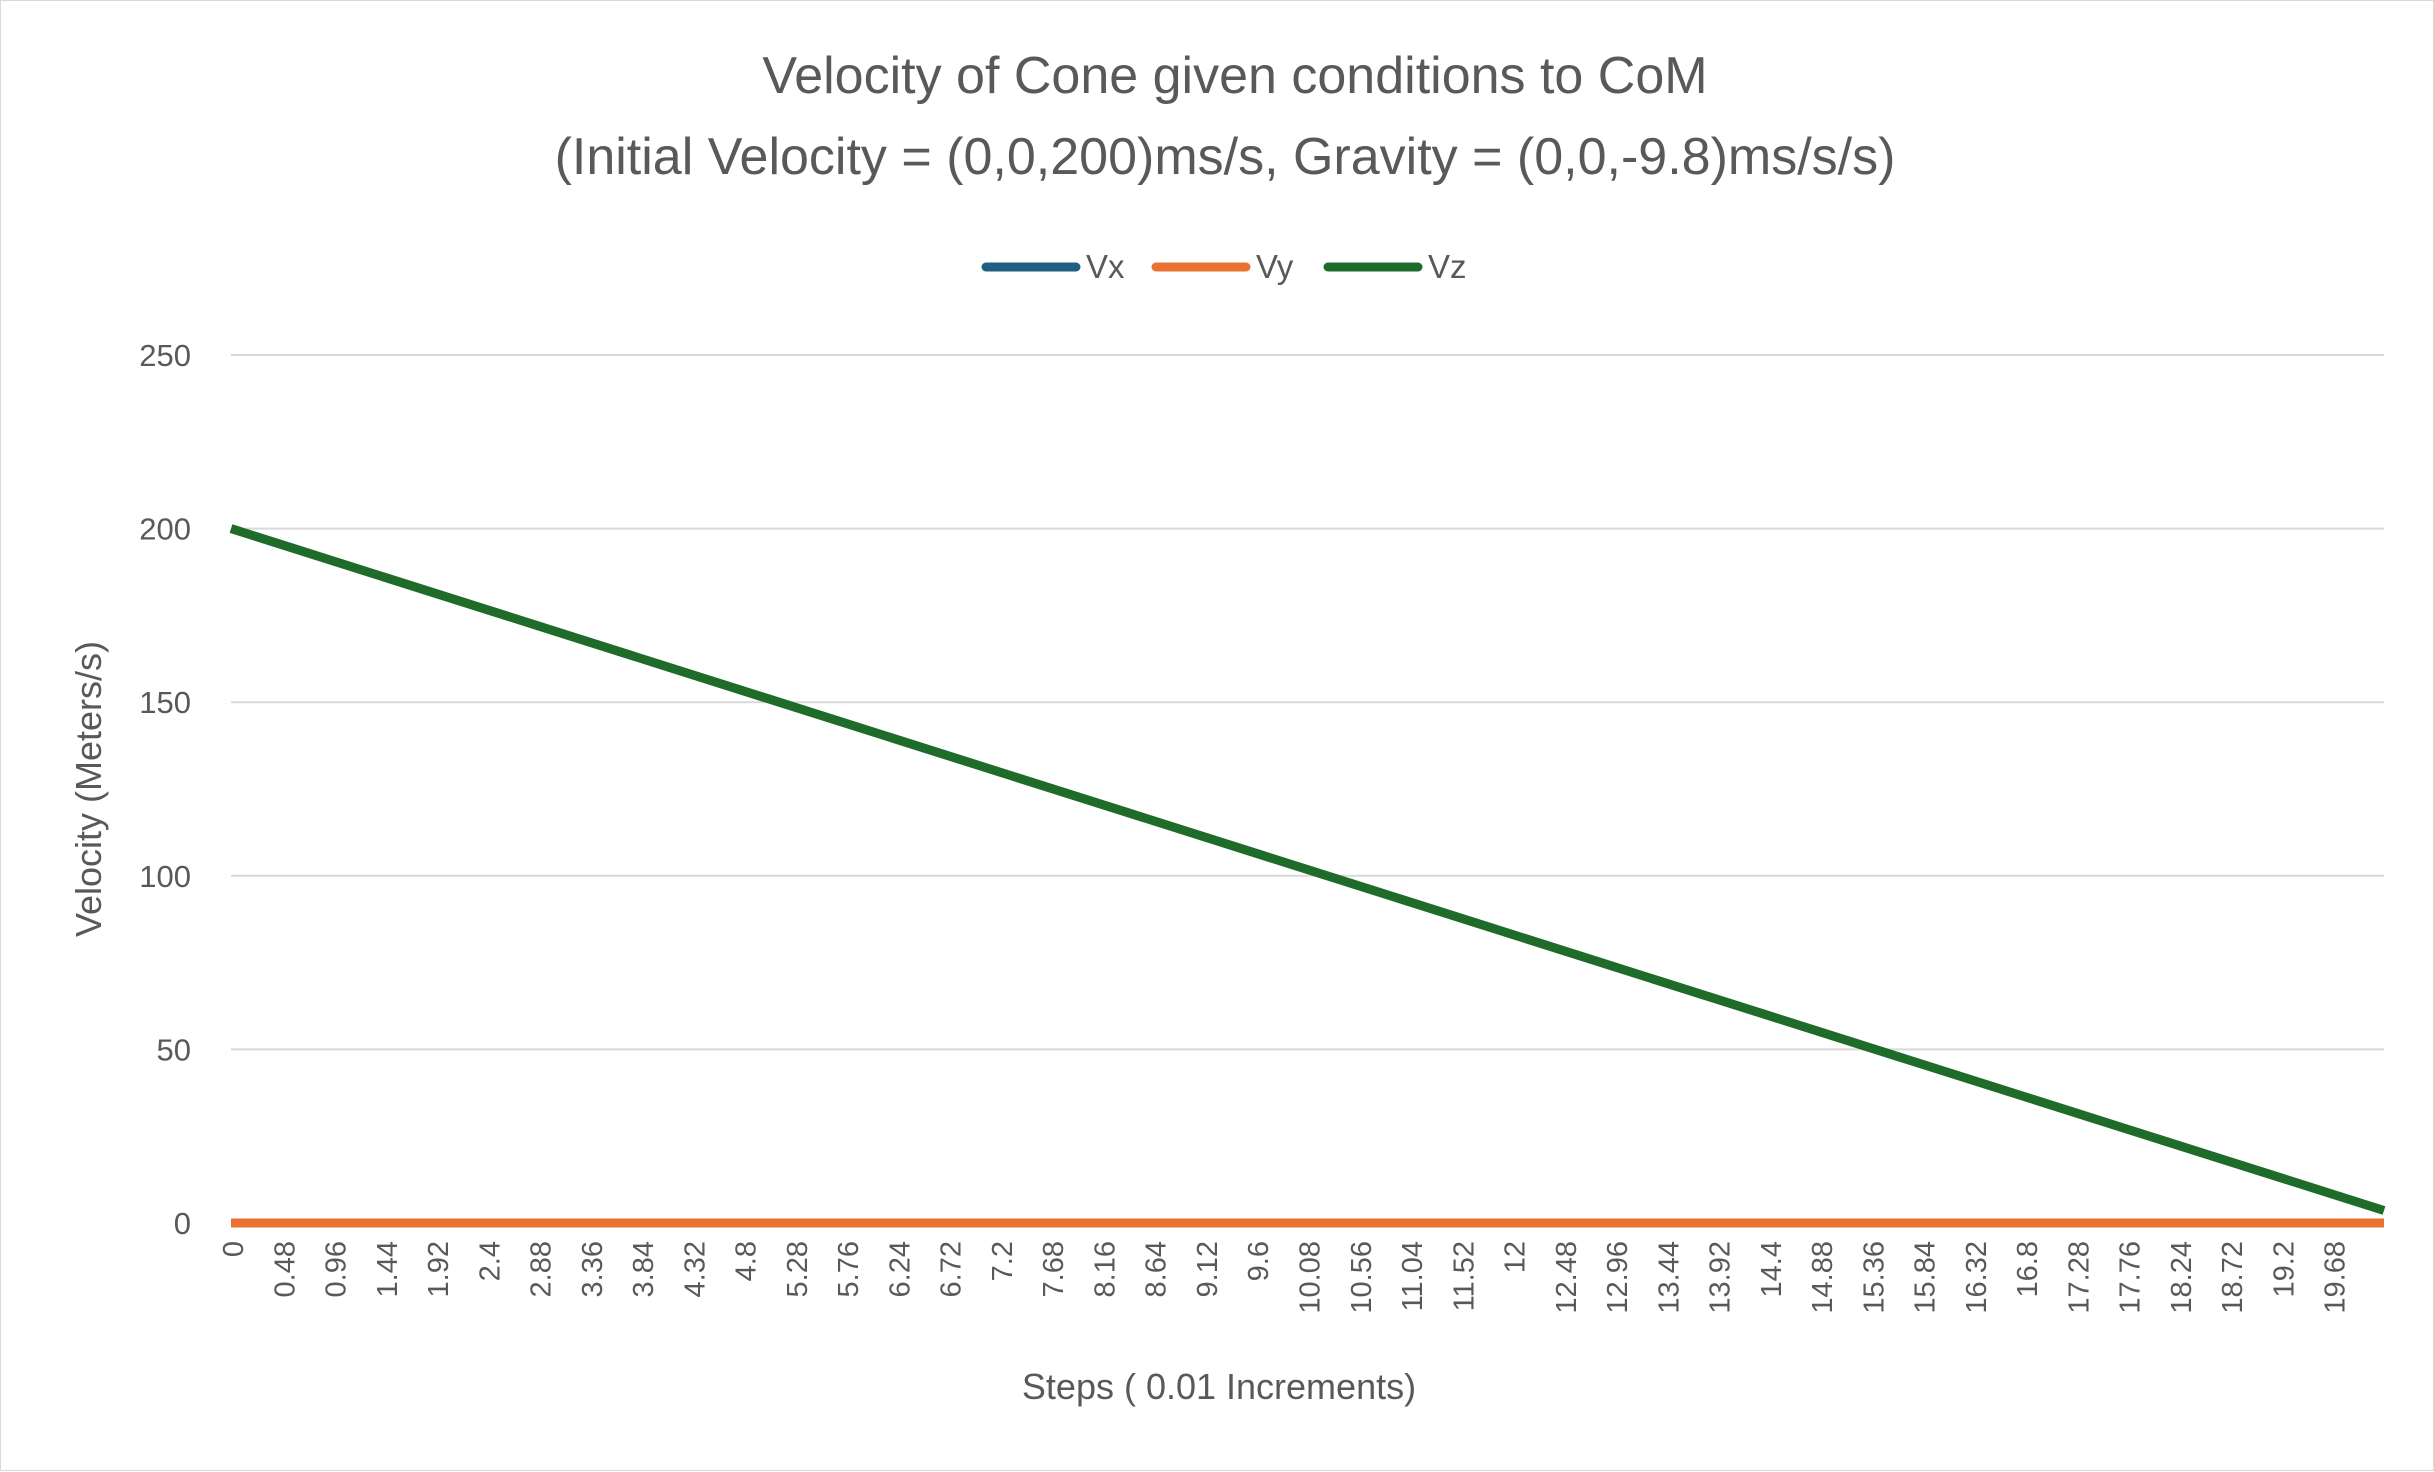  I want to click on x-tick-label: 1.92, so click(439, 1269).